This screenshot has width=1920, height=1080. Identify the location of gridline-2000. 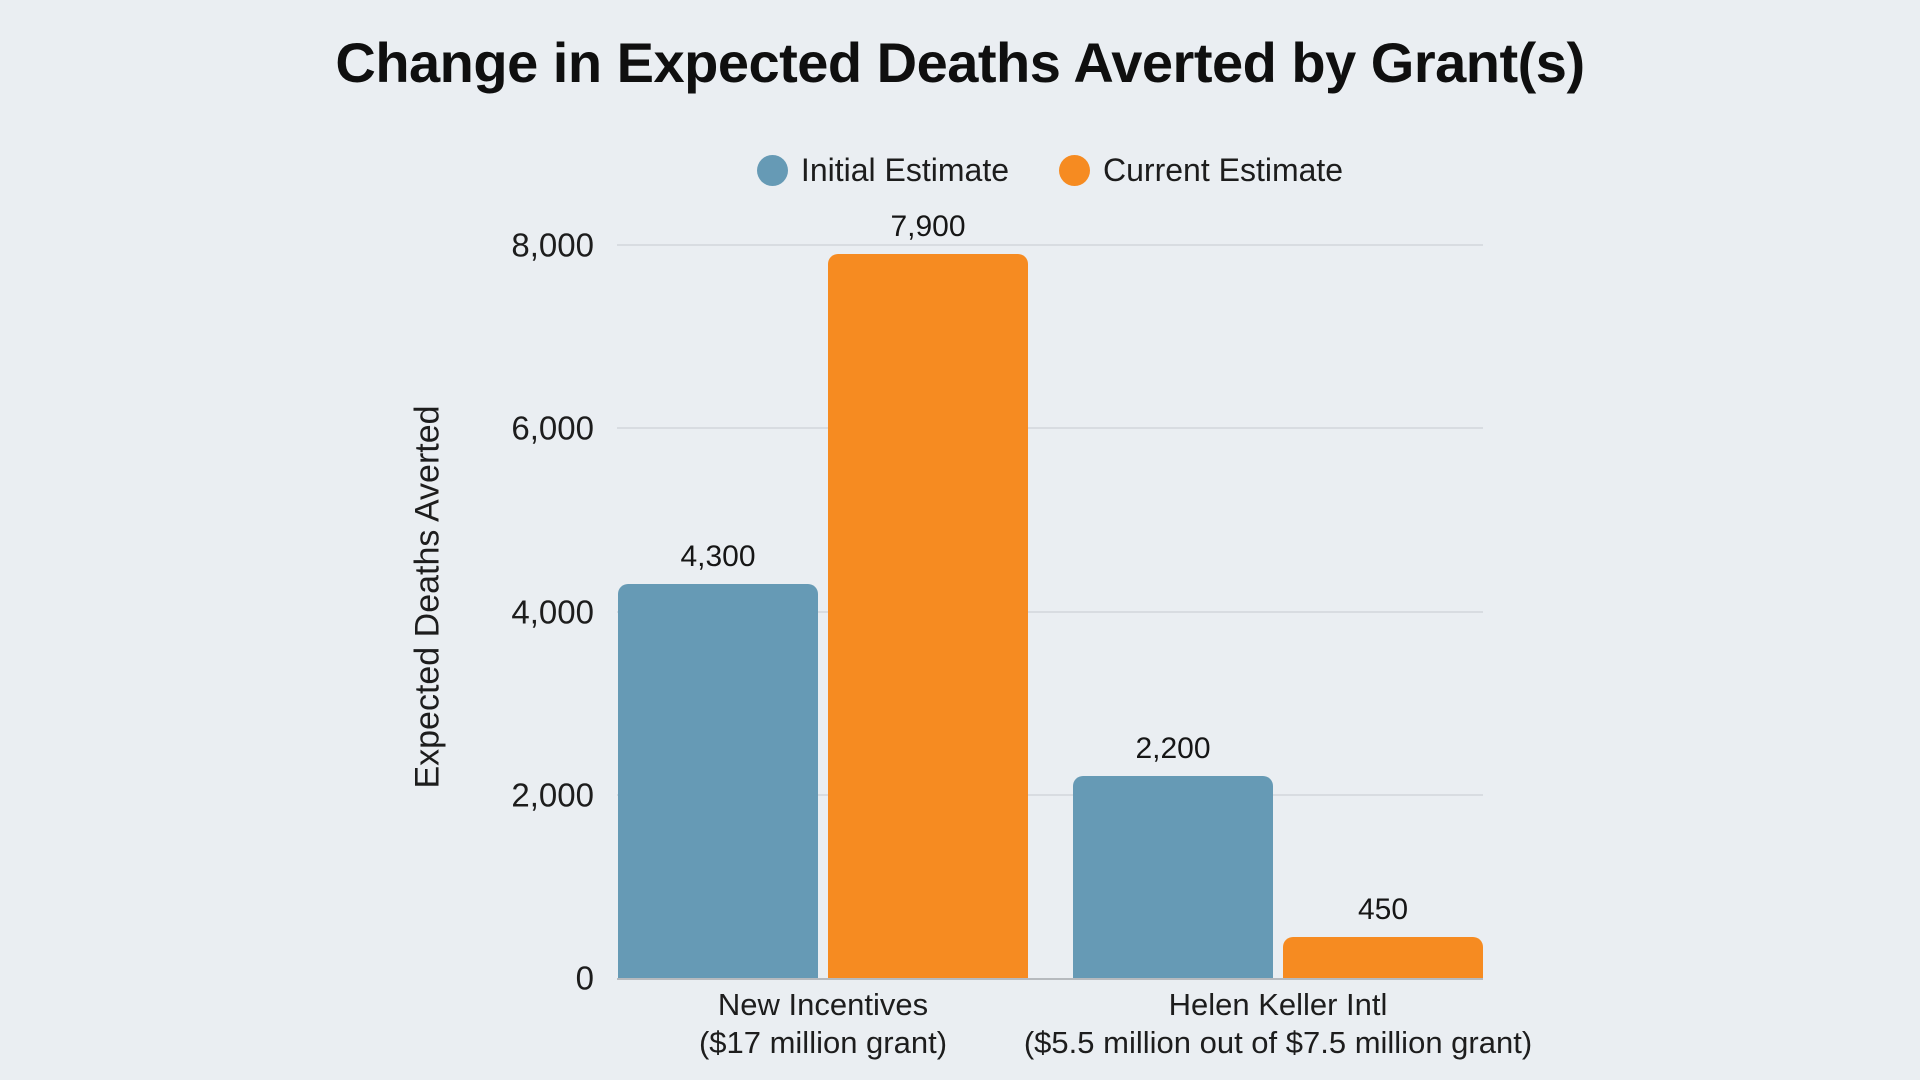
(1050, 794).